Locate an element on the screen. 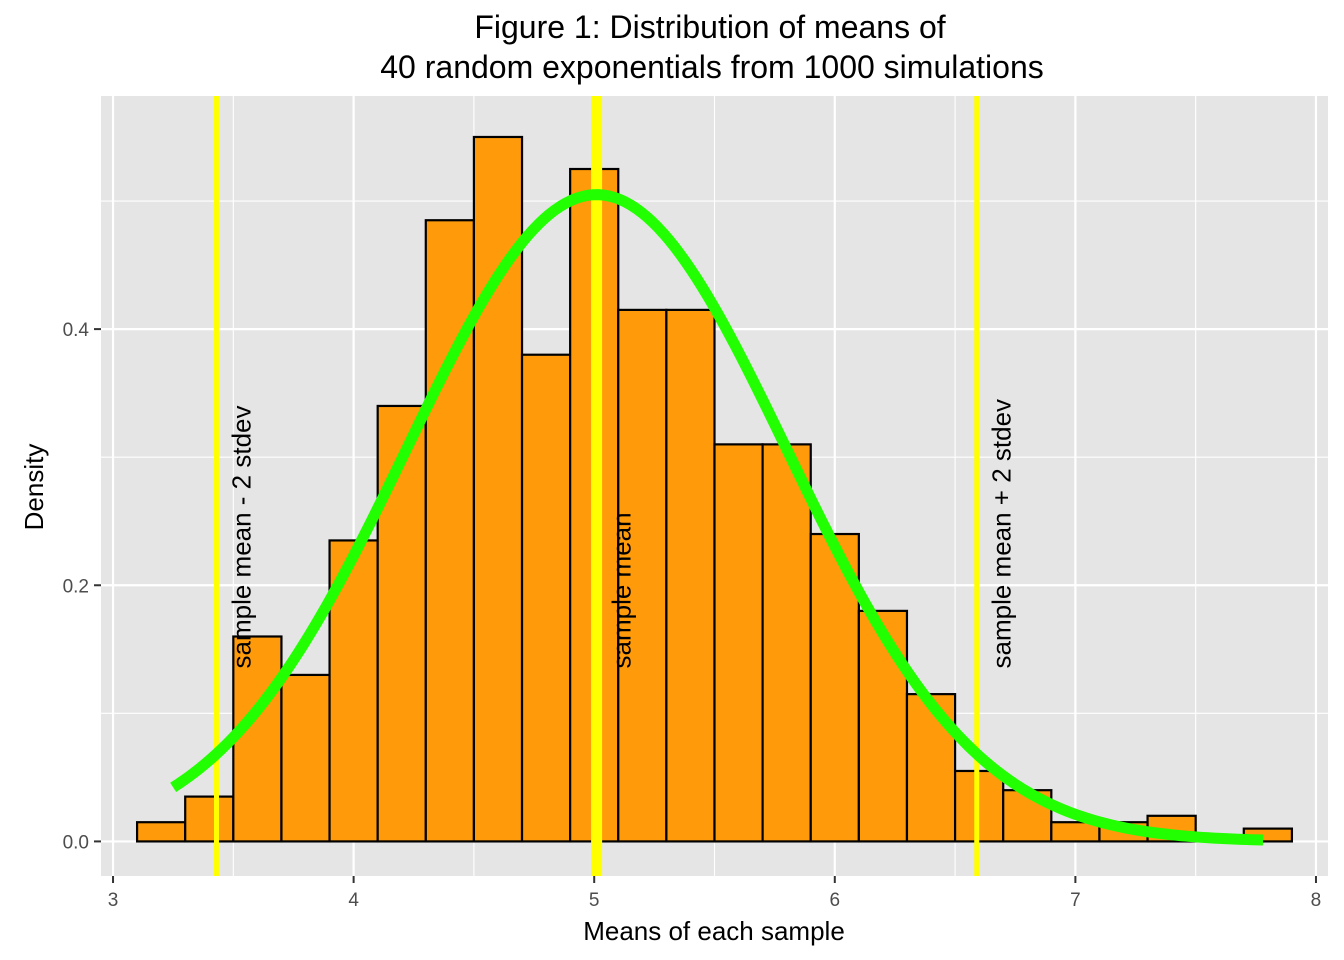 Image resolution: width=1344 pixels, height=960 pixels. x-tick-label: 7 is located at coordinates (1075, 900).